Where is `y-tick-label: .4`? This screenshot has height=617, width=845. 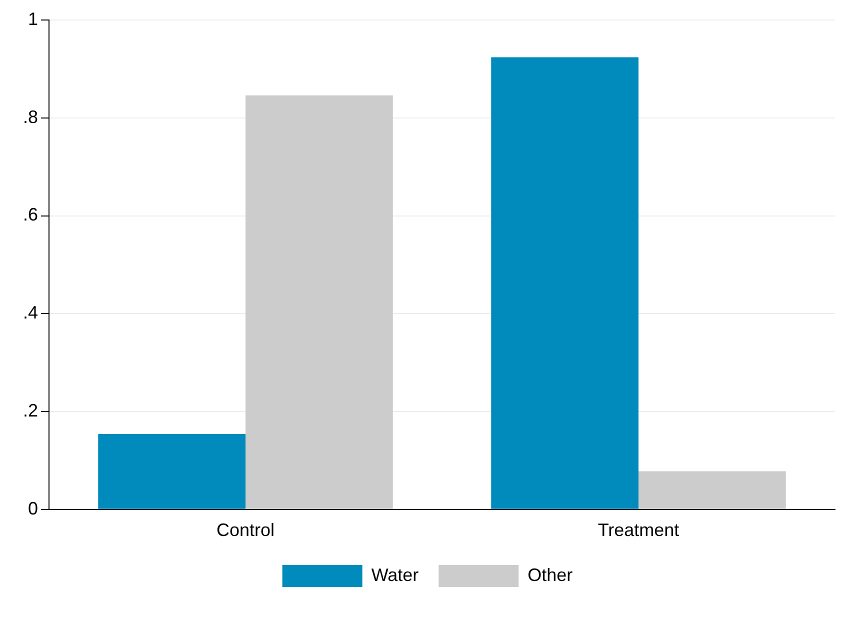 y-tick-label: .4 is located at coordinates (30, 312).